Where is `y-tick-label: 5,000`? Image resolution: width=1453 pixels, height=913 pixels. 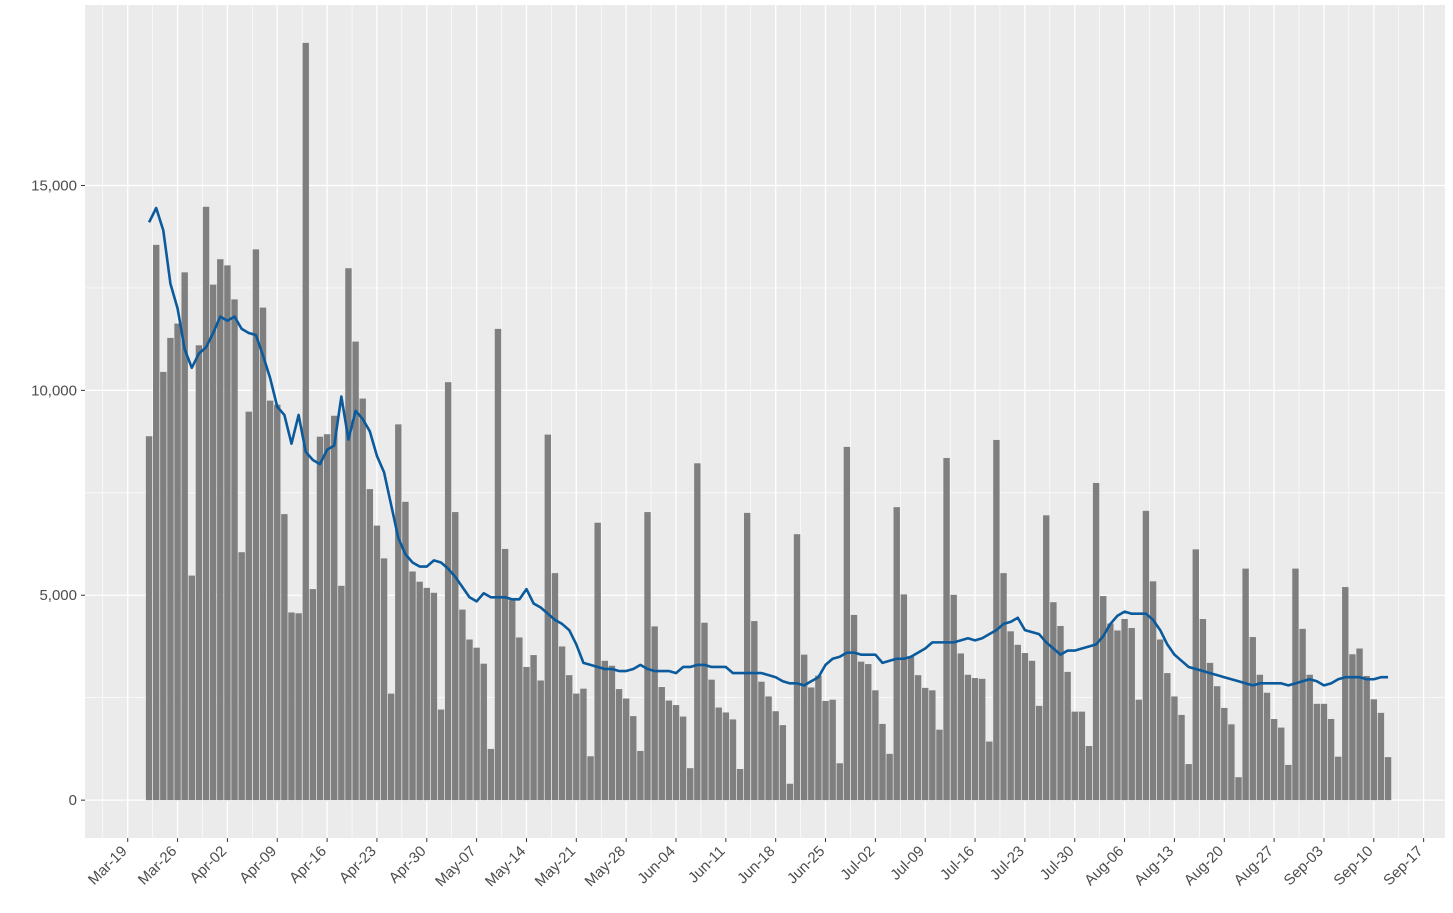 y-tick-label: 5,000 is located at coordinates (58, 595).